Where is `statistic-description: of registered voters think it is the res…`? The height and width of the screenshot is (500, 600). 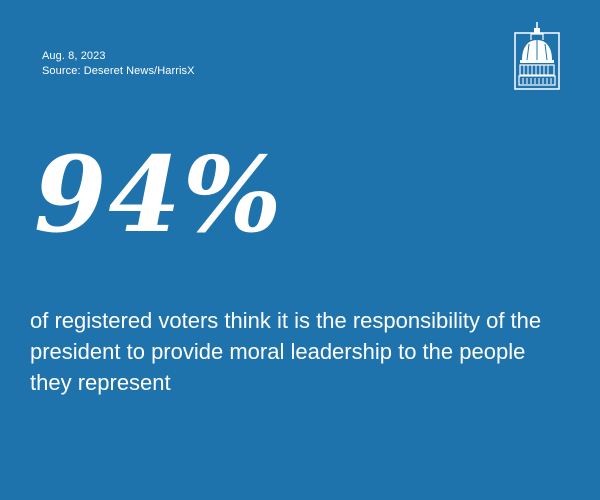 statistic-description: of registered voters think it is the res… is located at coordinates (286, 351).